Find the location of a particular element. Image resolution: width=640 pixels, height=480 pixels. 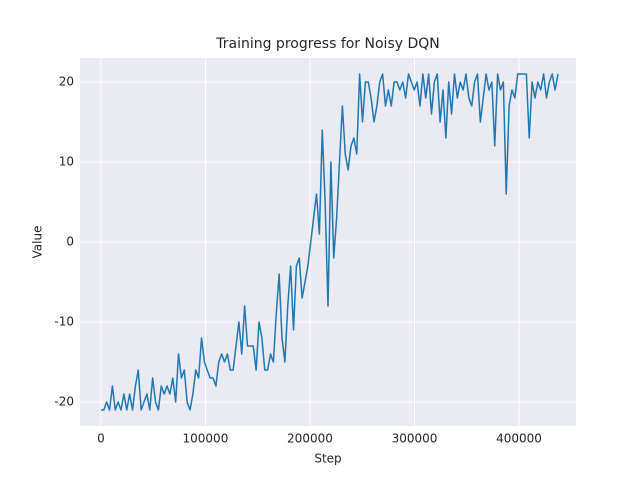

x-tick-label: 400000 is located at coordinates (519, 439).